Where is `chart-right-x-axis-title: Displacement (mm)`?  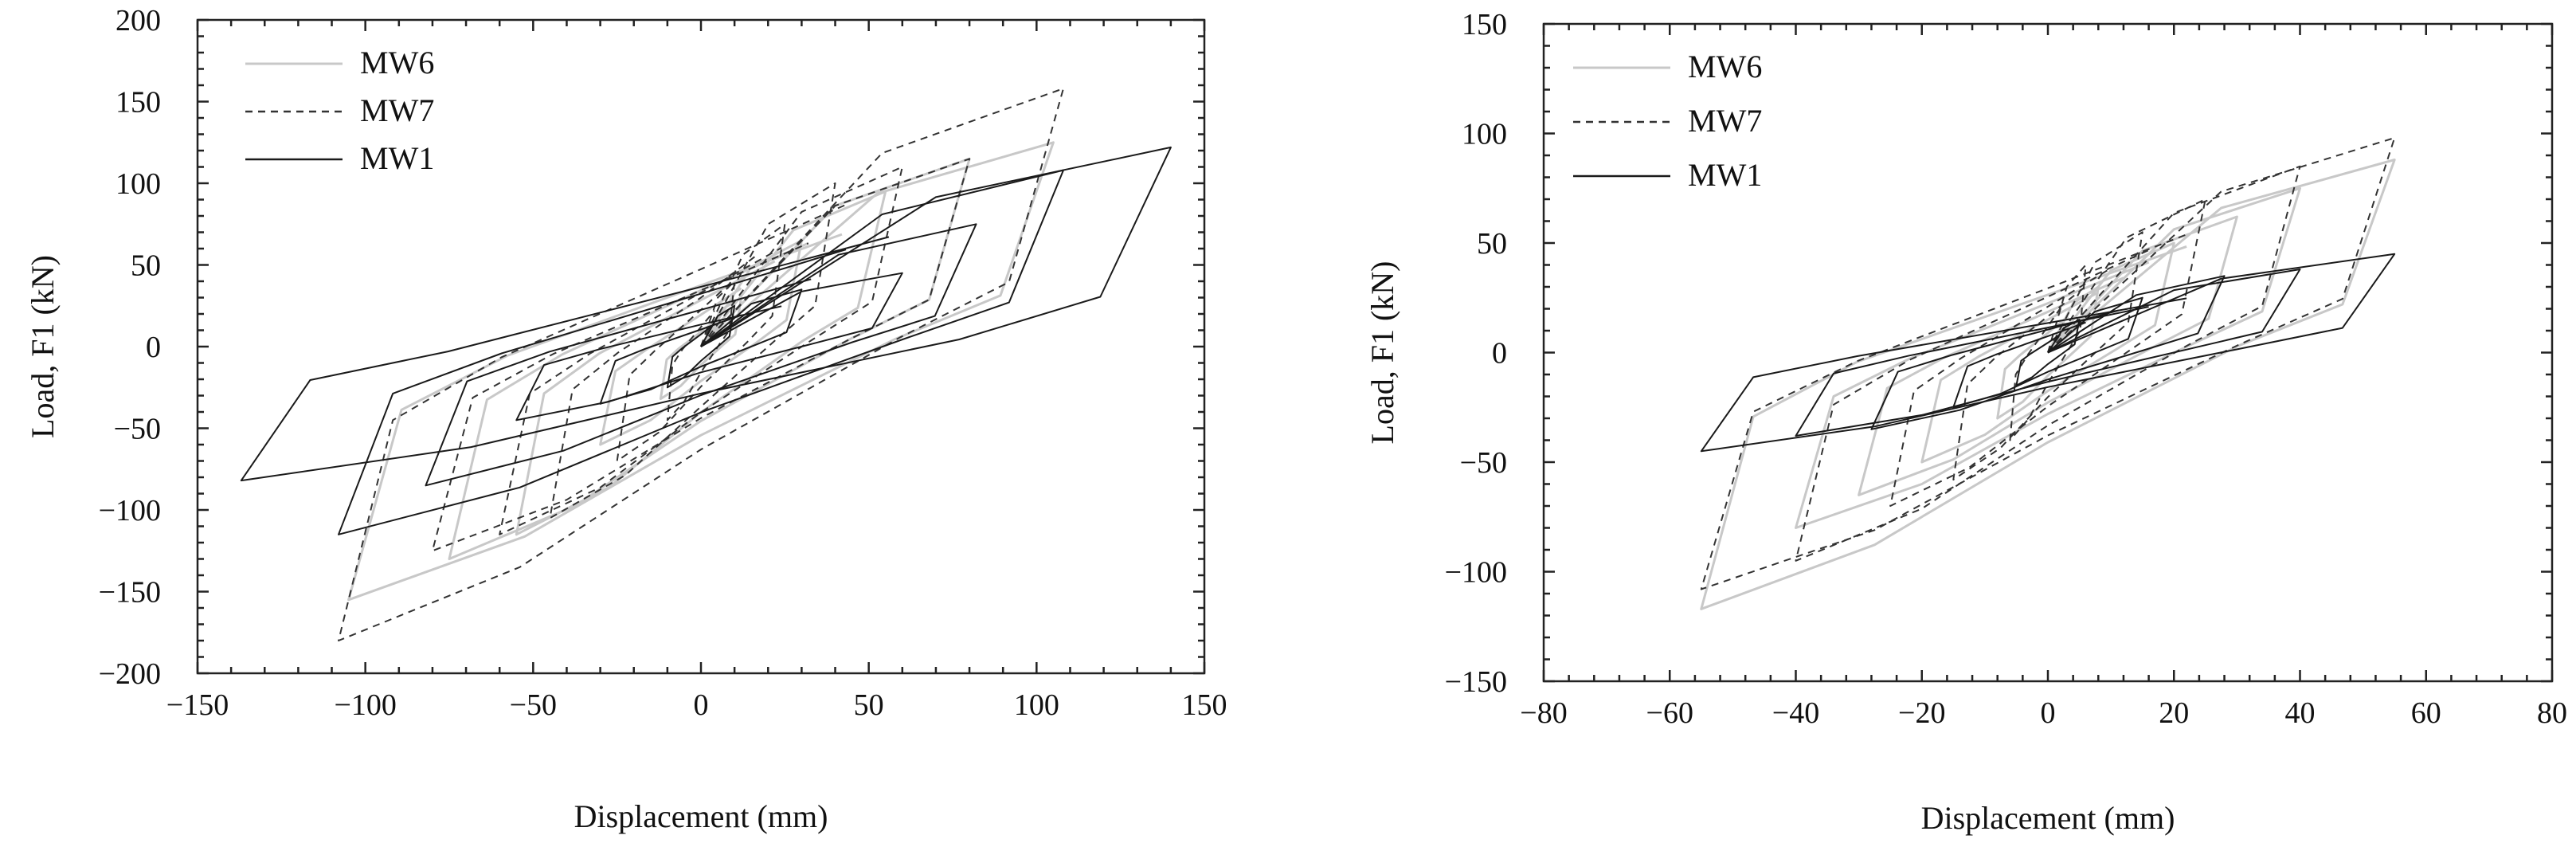 chart-right-x-axis-title: Displacement (mm) is located at coordinates (2048, 818).